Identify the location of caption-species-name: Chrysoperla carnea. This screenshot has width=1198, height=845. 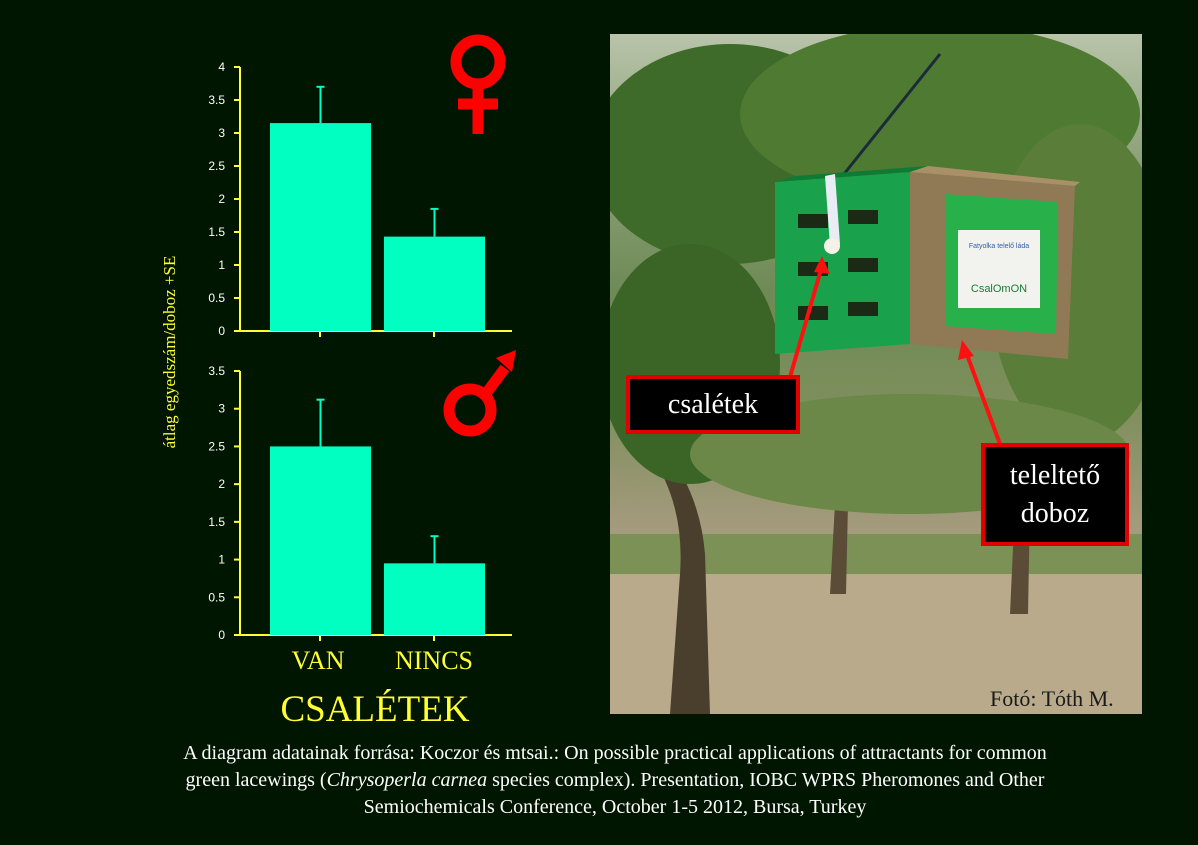
(407, 780).